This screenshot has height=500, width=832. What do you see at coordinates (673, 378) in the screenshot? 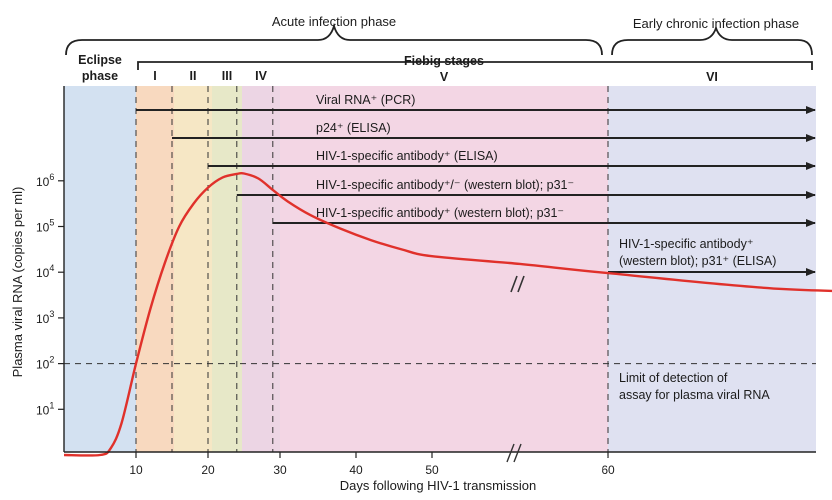
I see `detection-limit-label-line1: Limit of detection of` at bounding box center [673, 378].